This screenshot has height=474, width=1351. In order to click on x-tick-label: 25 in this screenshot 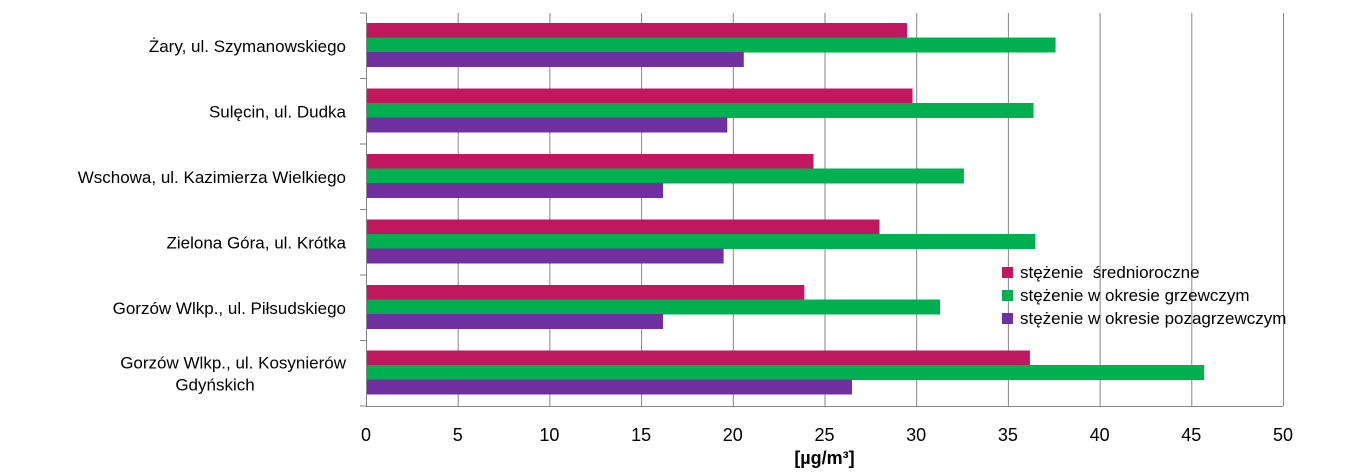, I will do `click(824, 435)`.